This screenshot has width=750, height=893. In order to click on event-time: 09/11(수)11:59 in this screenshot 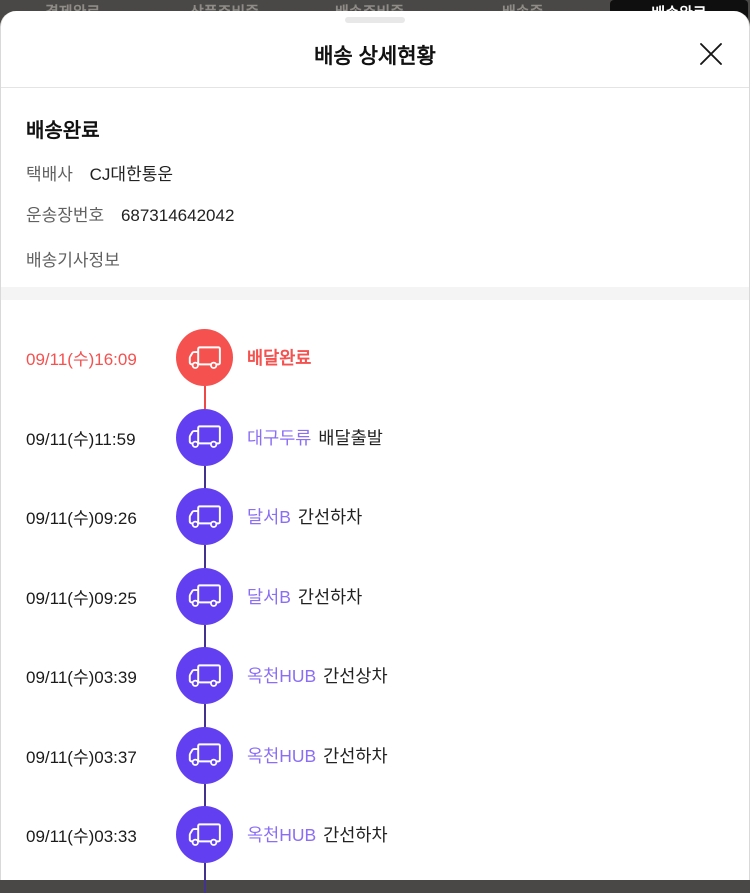, I will do `click(81, 439)`.